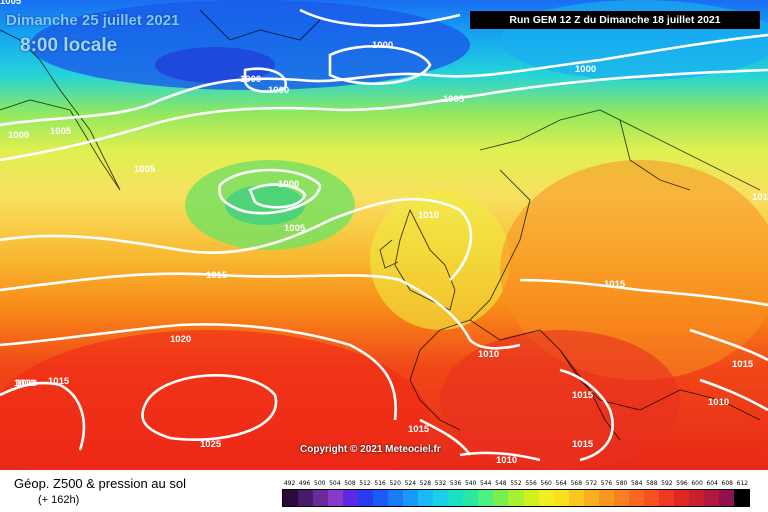 Image resolution: width=768 pixels, height=512 pixels. What do you see at coordinates (531, 483) in the screenshot?
I see `legend-value: 556` at bounding box center [531, 483].